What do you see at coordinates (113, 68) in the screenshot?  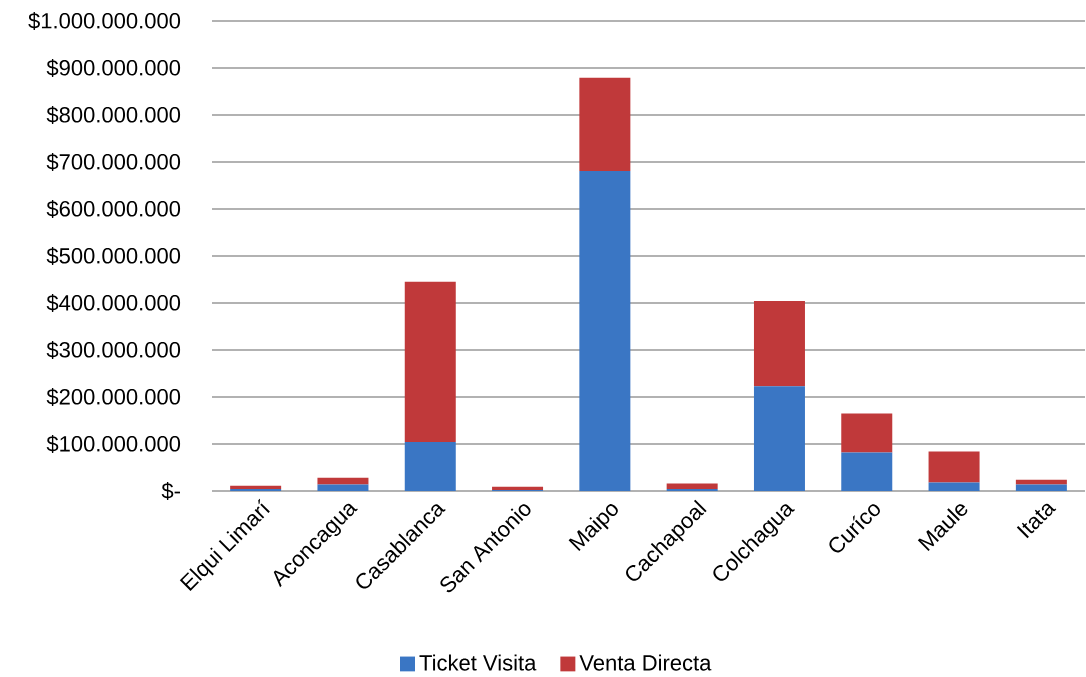 I see `y-tick-label: $900.000.000` at bounding box center [113, 68].